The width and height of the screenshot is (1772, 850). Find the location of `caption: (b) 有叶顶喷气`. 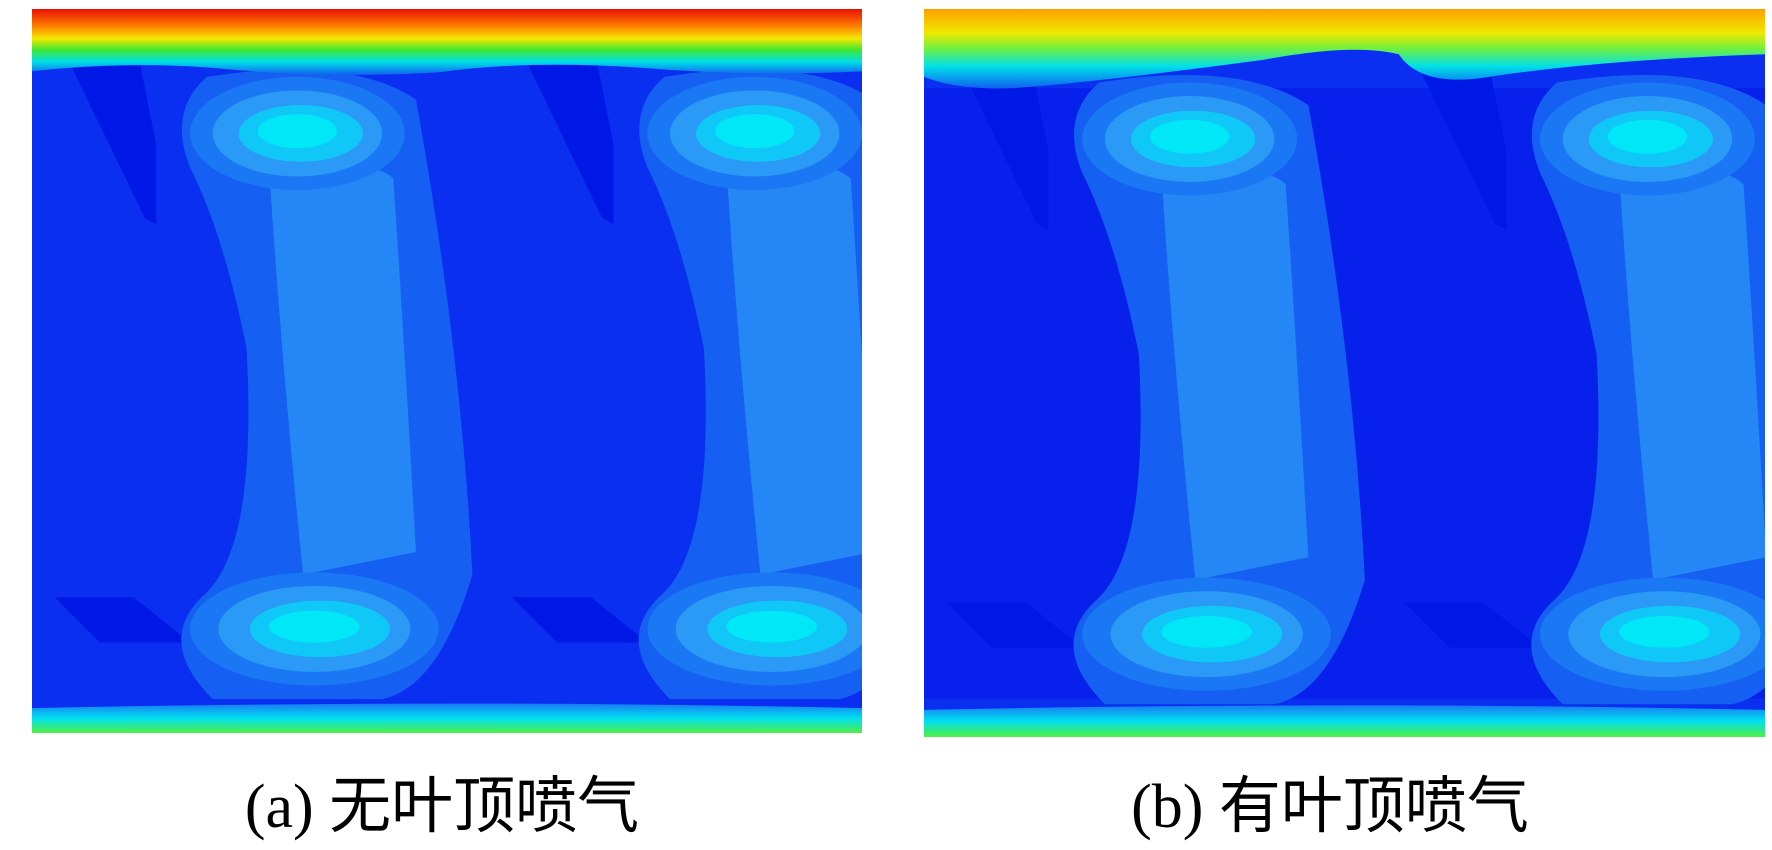

caption: (b) 有叶顶喷气 is located at coordinates (1330, 807).